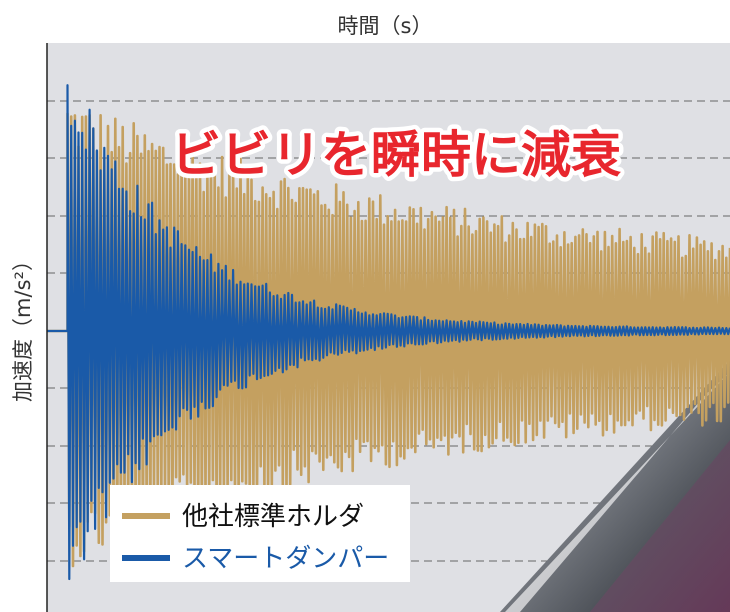 The image size is (730, 612). I want to click on x-axis-title: 時間（s）, so click(385, 26).